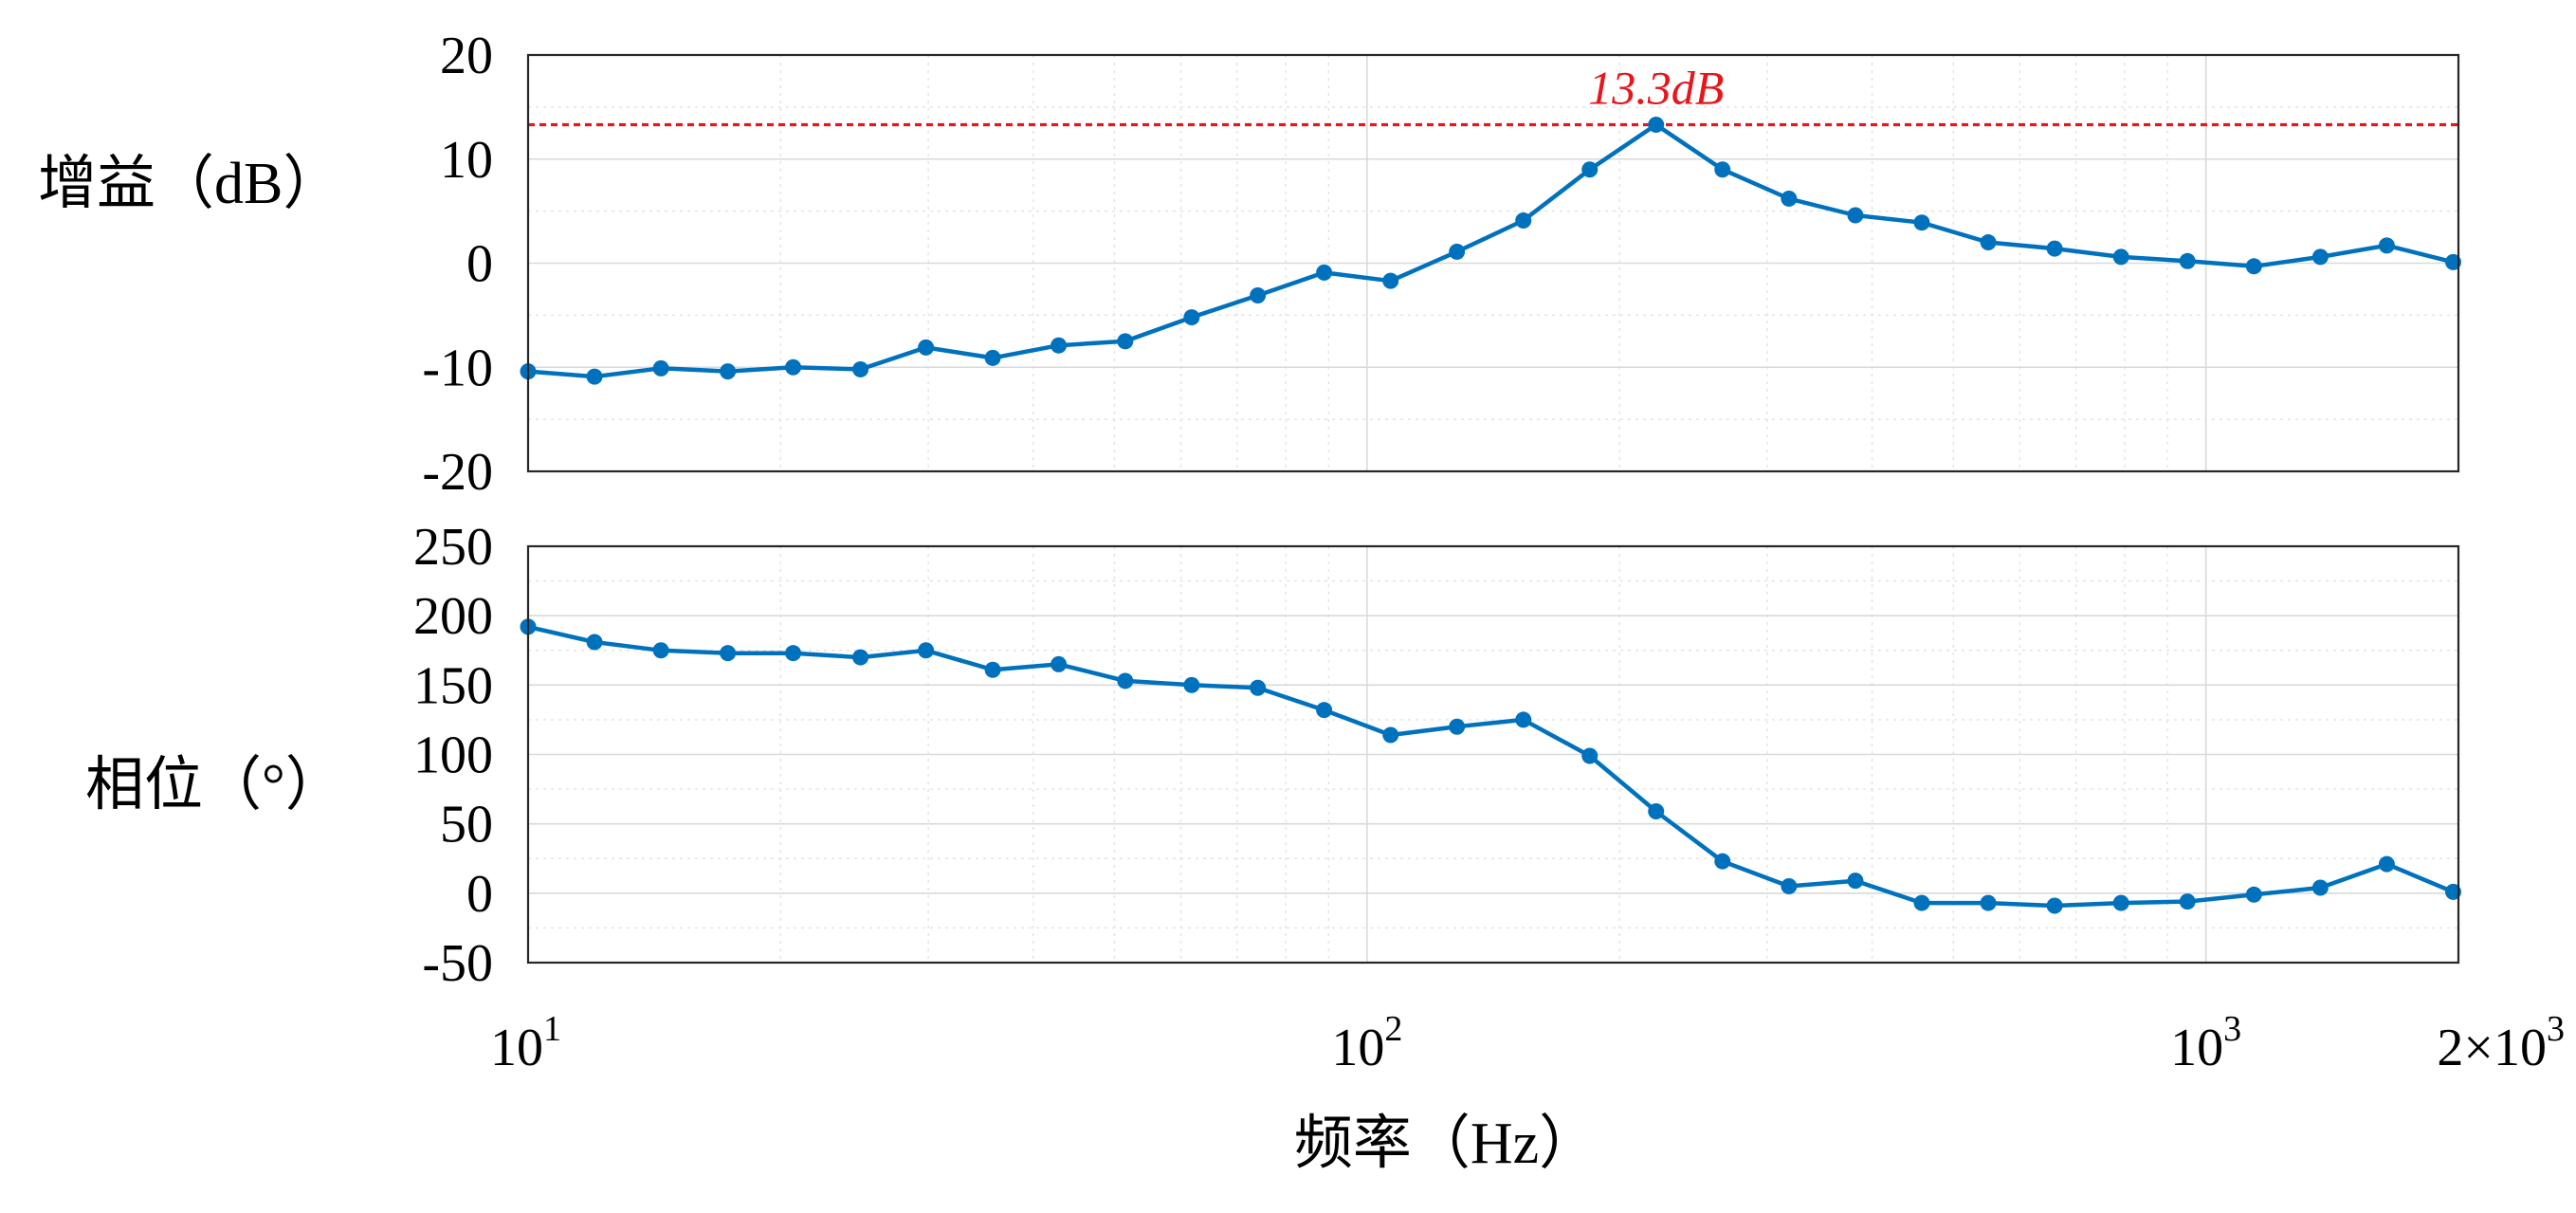 Image resolution: width=2576 pixels, height=1213 pixels. Describe the element at coordinates (189, 184) in the screenshot. I see `gain-y-axis-label: 增益（dB）` at that location.